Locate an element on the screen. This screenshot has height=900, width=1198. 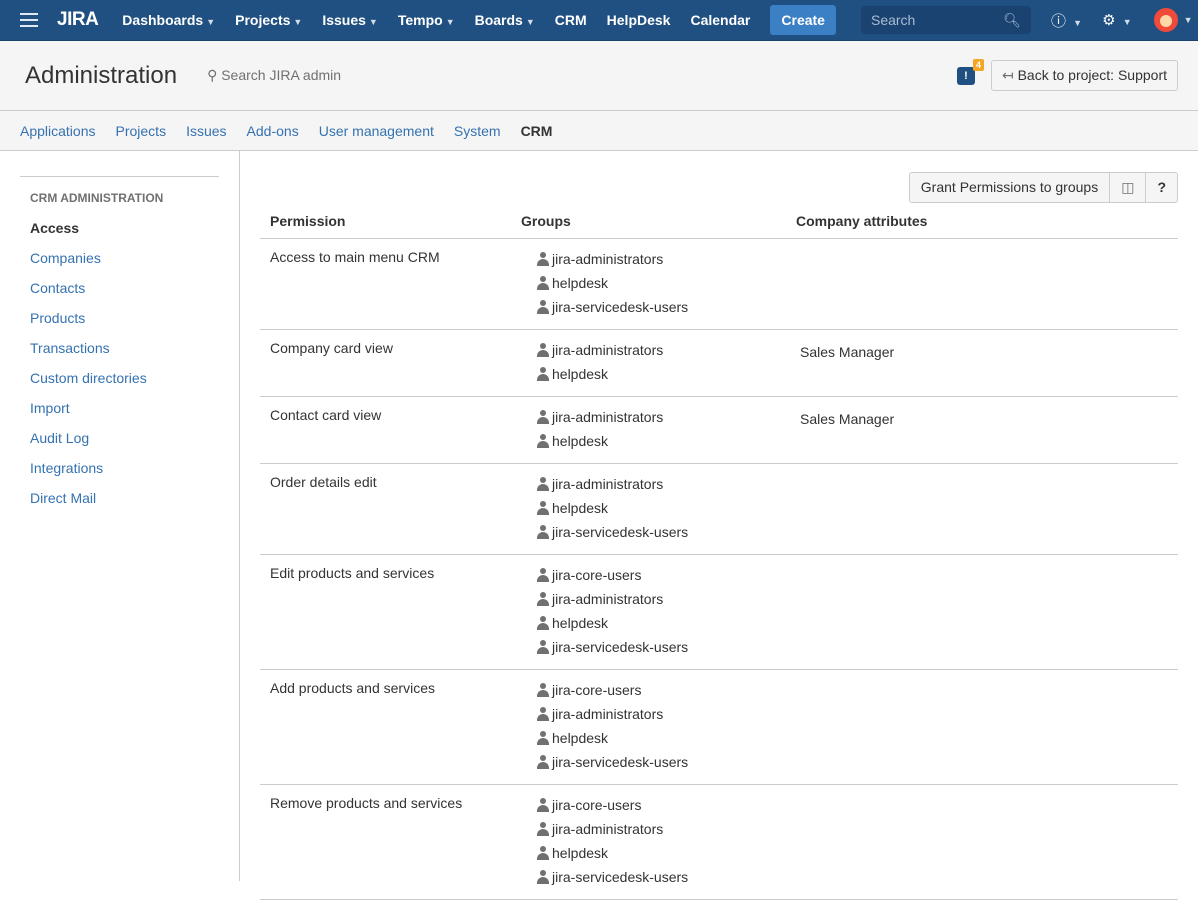
search-input: Search 🔍︎ is located at coordinates (945, 20).